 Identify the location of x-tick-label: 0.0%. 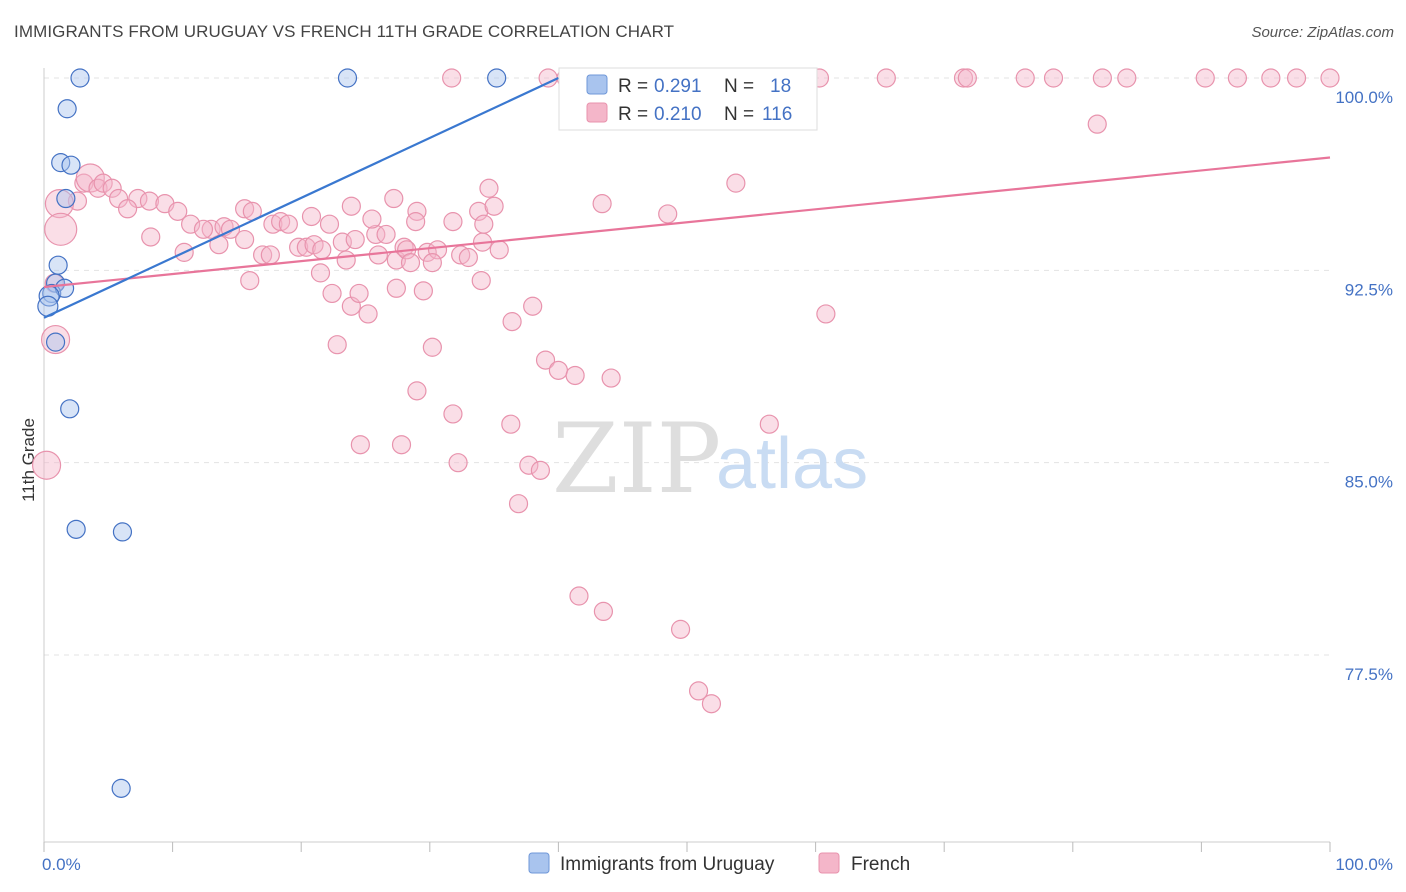
(61, 864).